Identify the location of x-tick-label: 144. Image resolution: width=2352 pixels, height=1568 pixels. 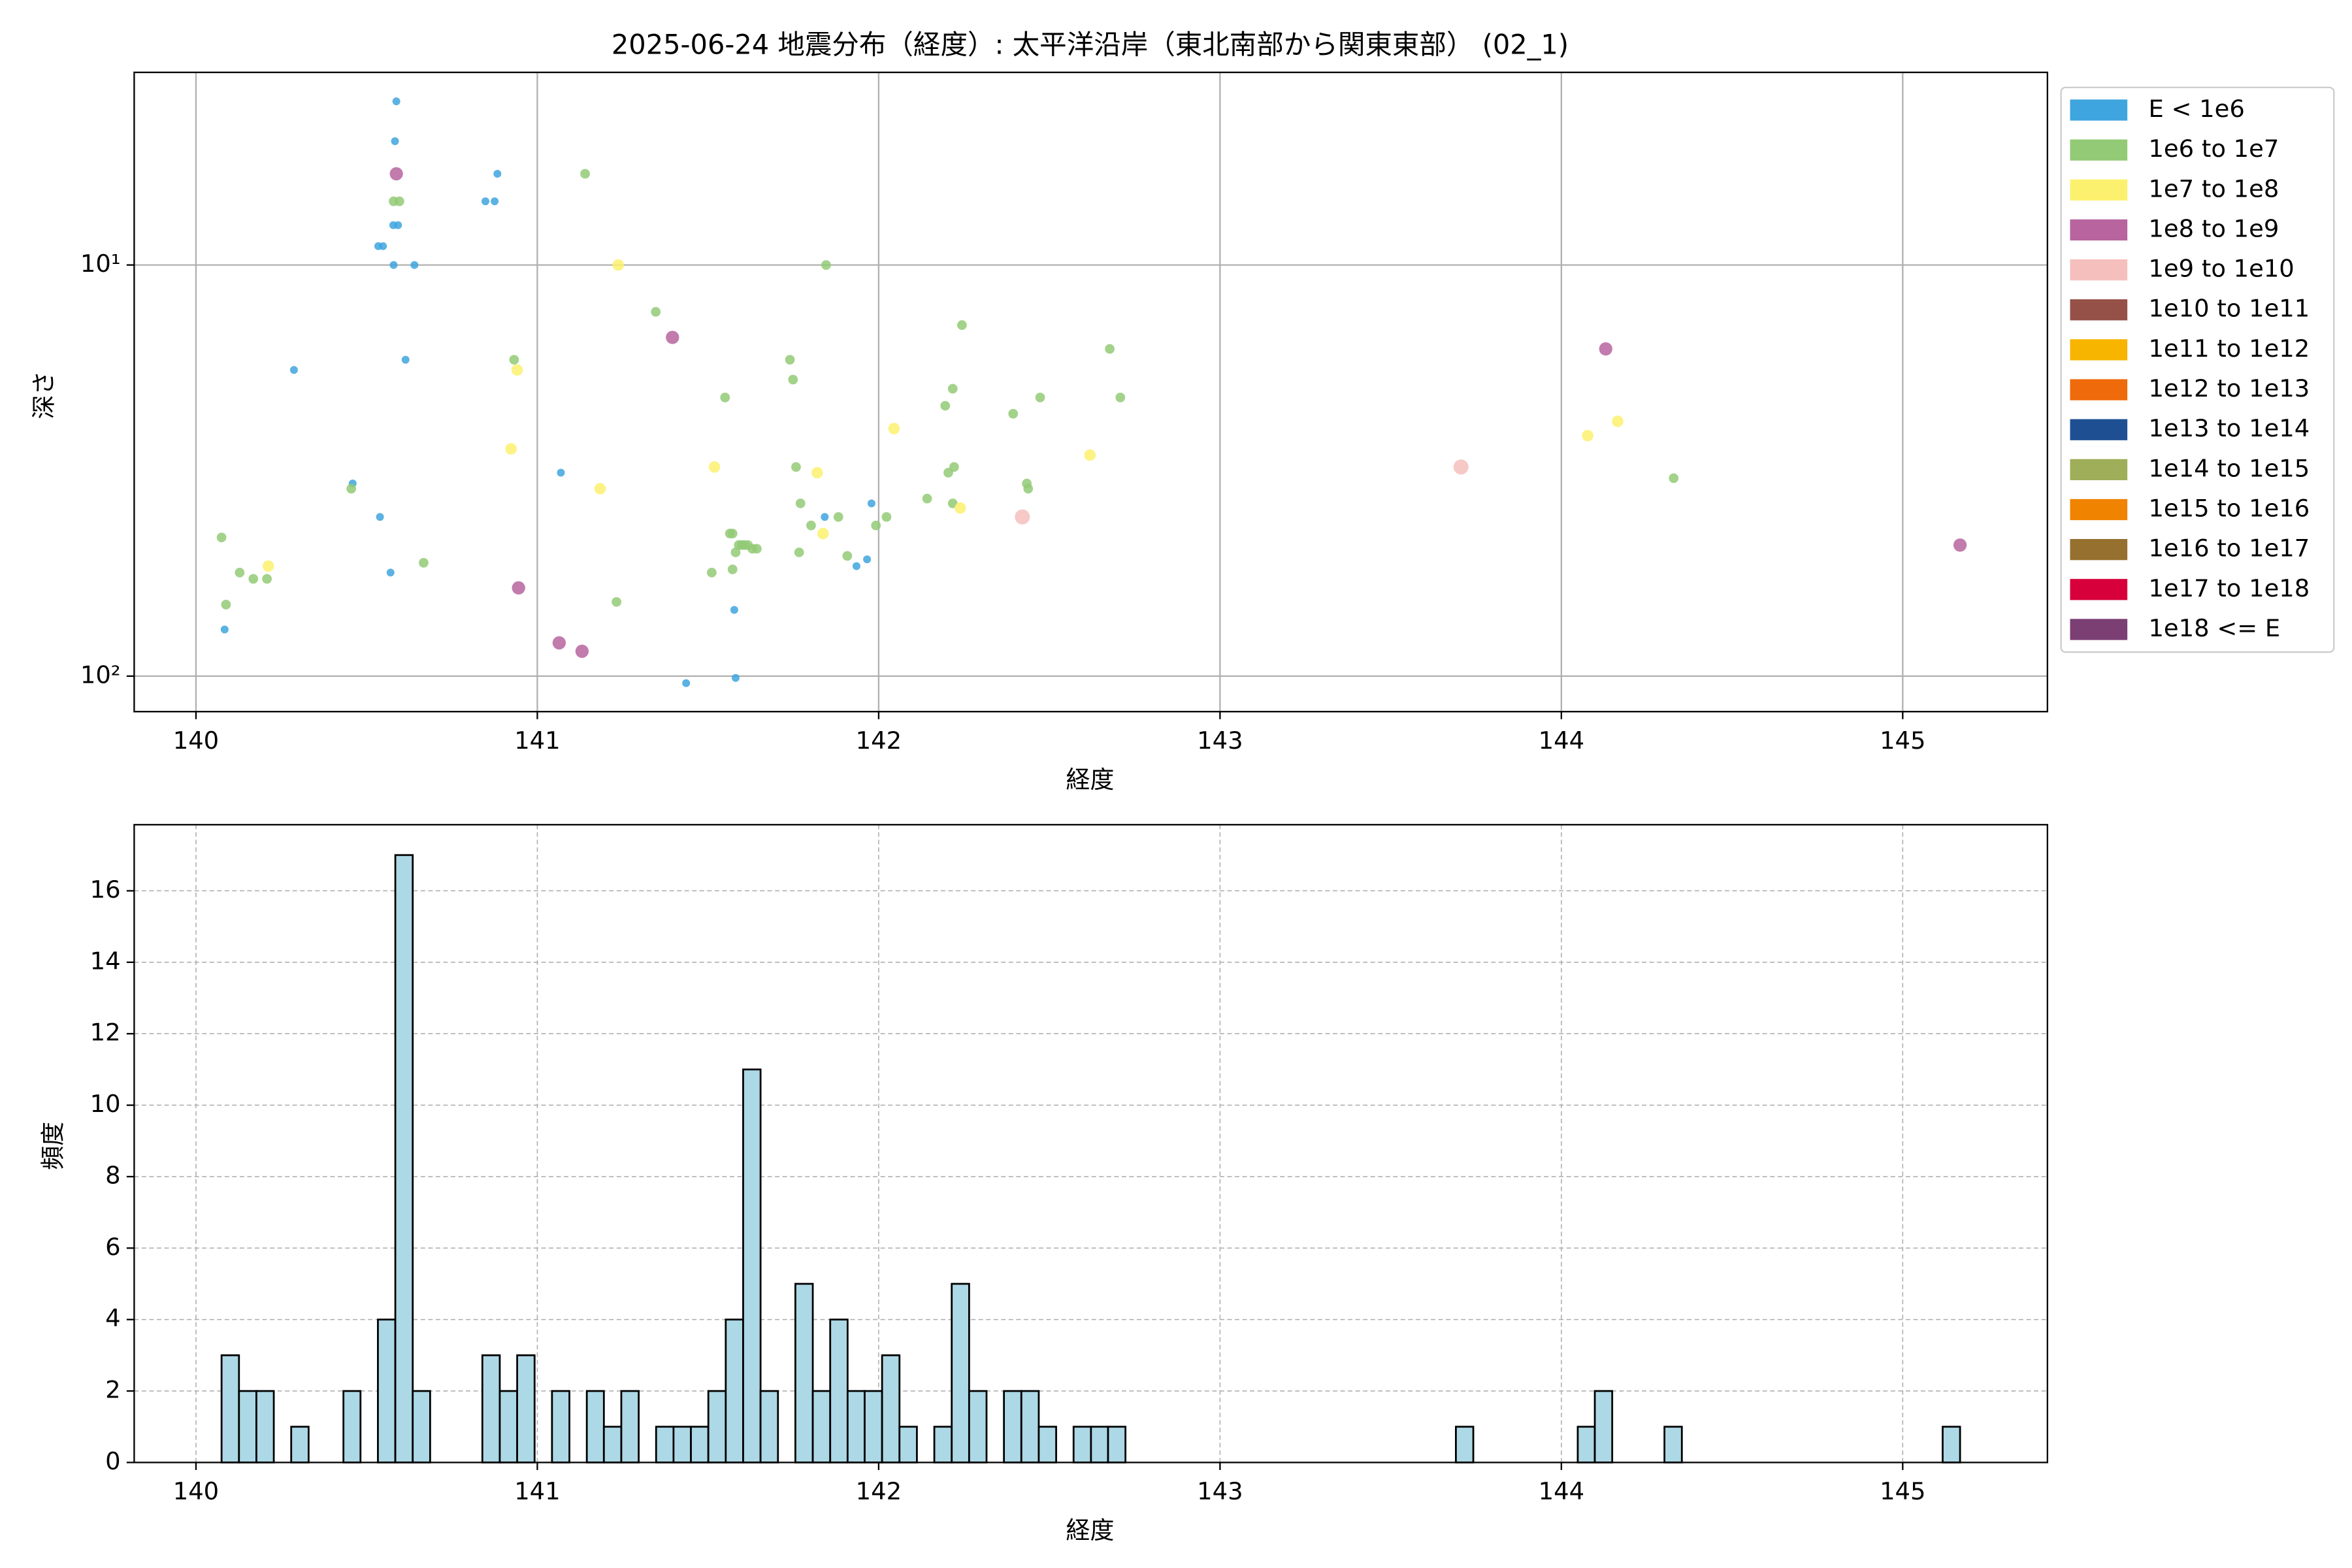
(1561, 1491).